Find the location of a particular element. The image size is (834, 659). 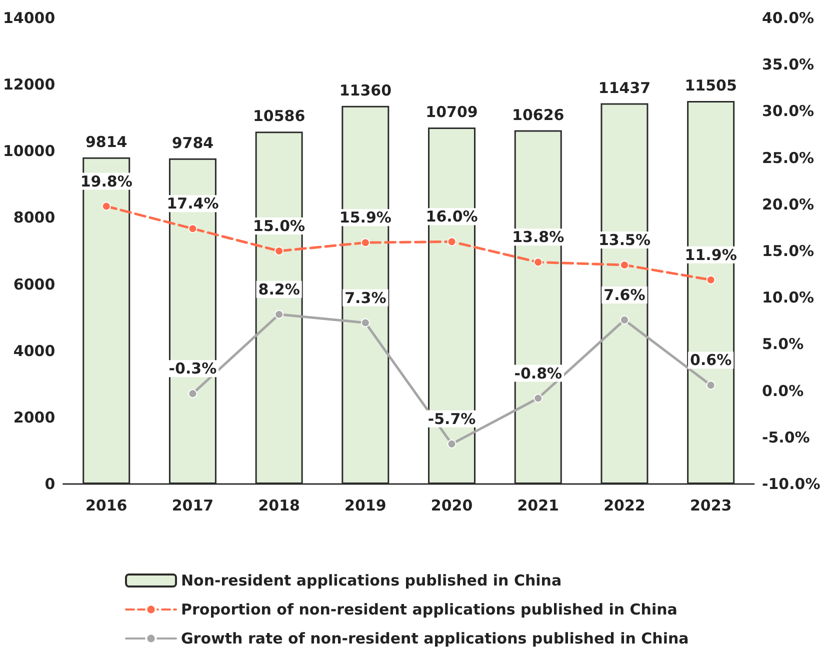

data-label: -0.8% is located at coordinates (538, 373).